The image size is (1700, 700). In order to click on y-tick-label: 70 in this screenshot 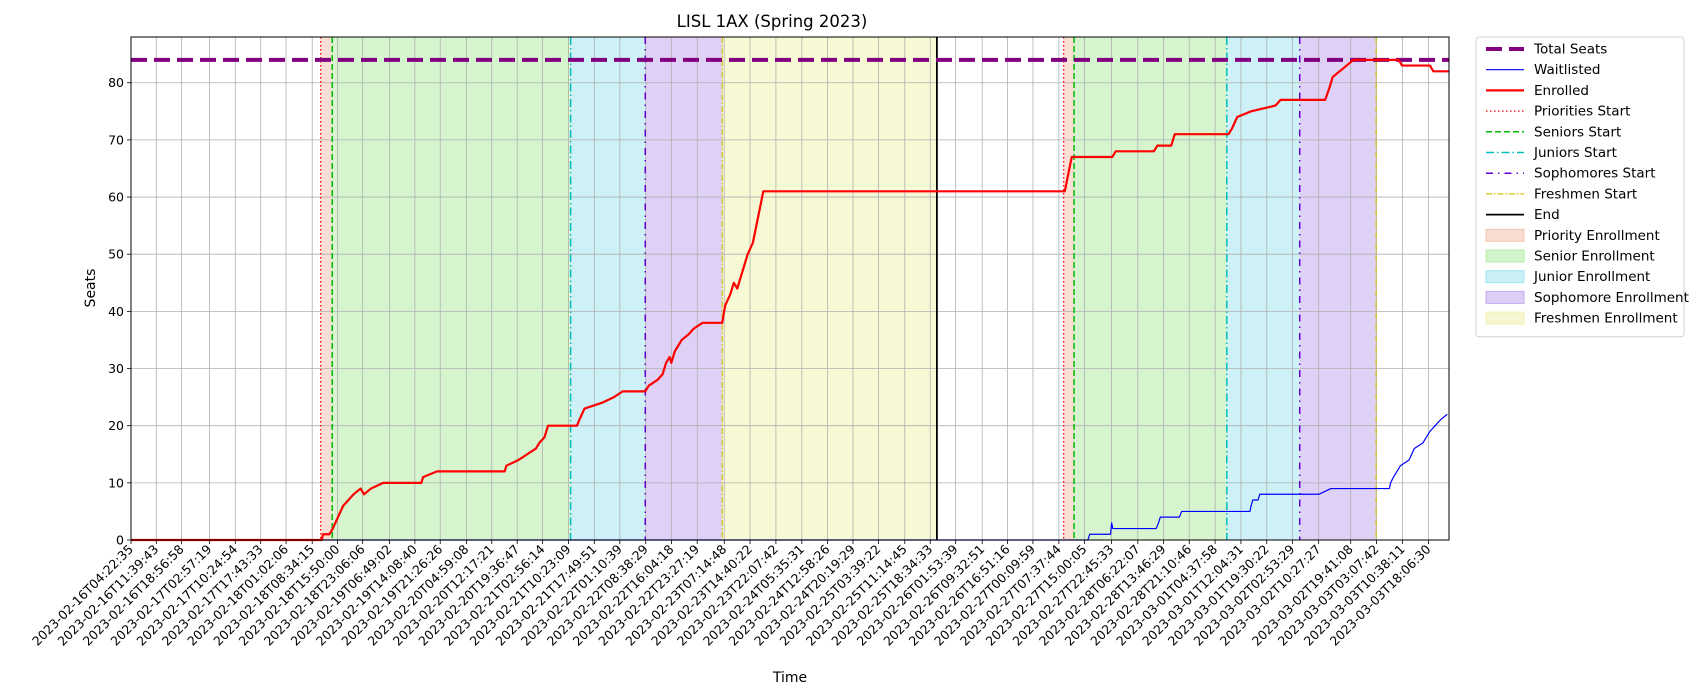, I will do `click(116, 139)`.